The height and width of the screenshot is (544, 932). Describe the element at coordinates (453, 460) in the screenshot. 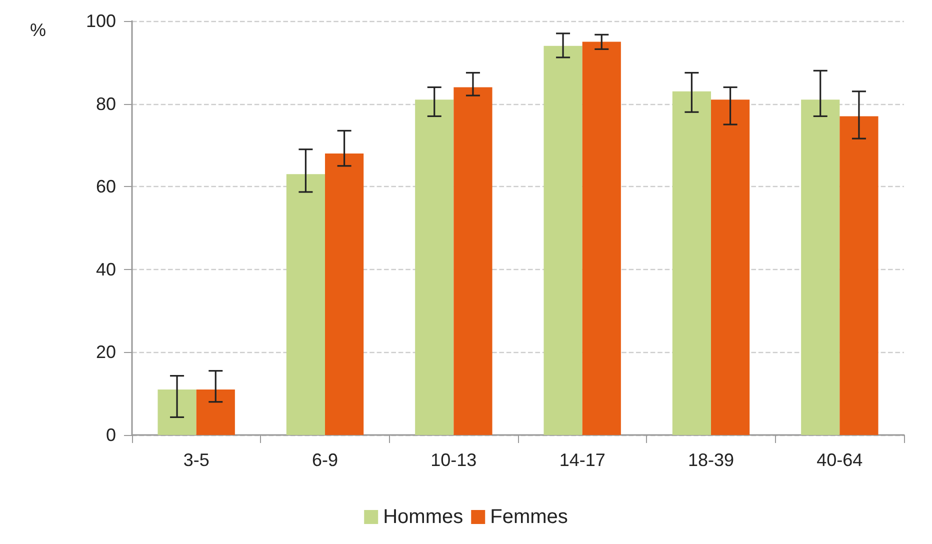

I see `x-tick-label: 10-13` at that location.